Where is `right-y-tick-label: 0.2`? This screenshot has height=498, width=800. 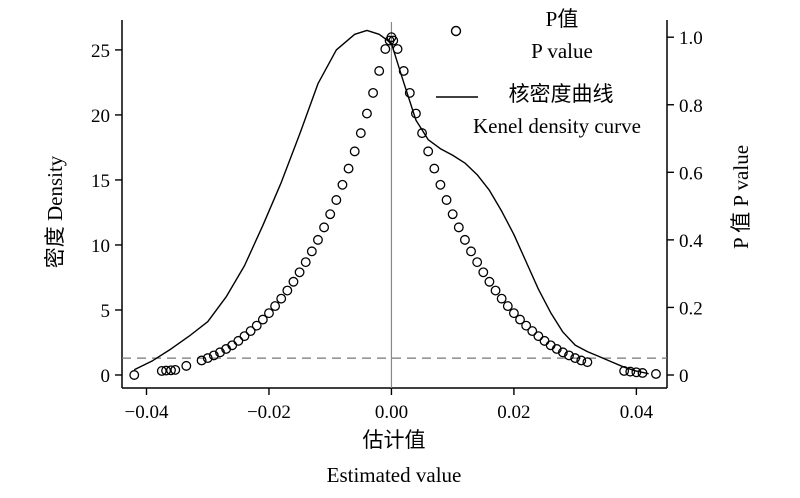
right-y-tick-label: 0.2 is located at coordinates (691, 308).